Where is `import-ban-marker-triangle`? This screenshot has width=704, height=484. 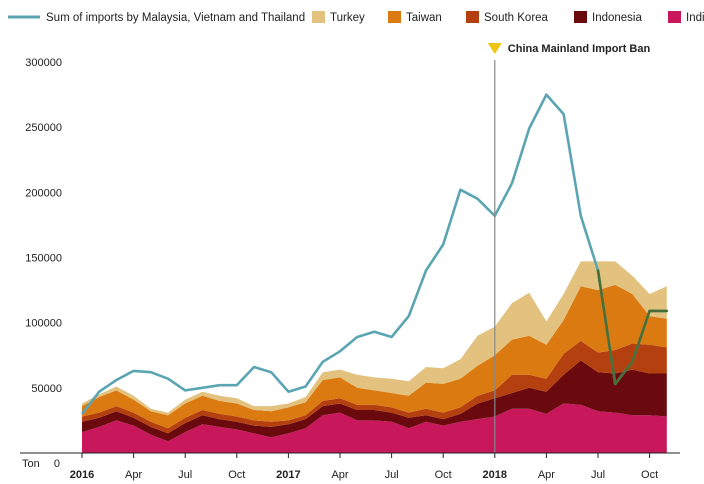
import-ban-marker-triangle is located at coordinates (494, 48).